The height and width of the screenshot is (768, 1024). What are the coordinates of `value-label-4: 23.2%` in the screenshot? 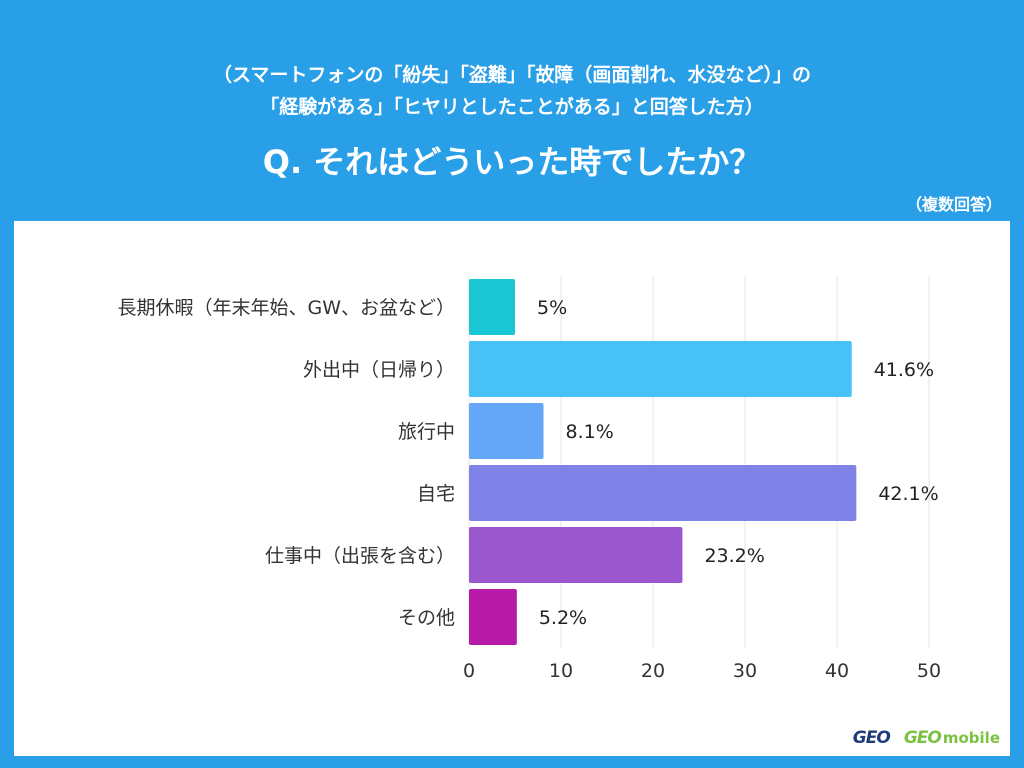 It's located at (734, 556).